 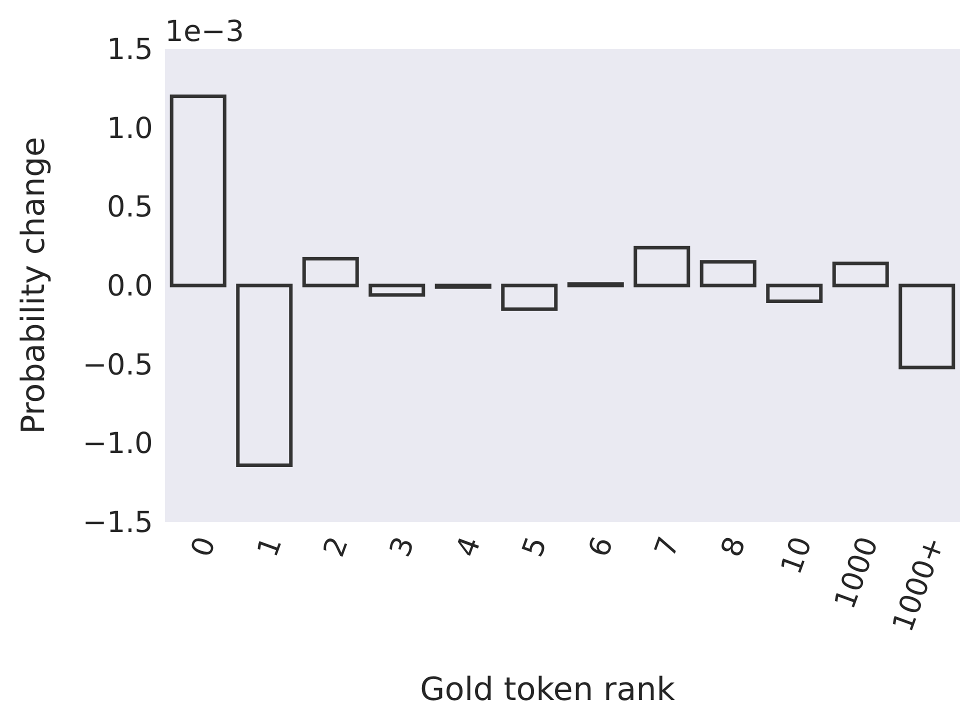 What do you see at coordinates (335, 547) in the screenshot?
I see `x-tick-label: 2` at bounding box center [335, 547].